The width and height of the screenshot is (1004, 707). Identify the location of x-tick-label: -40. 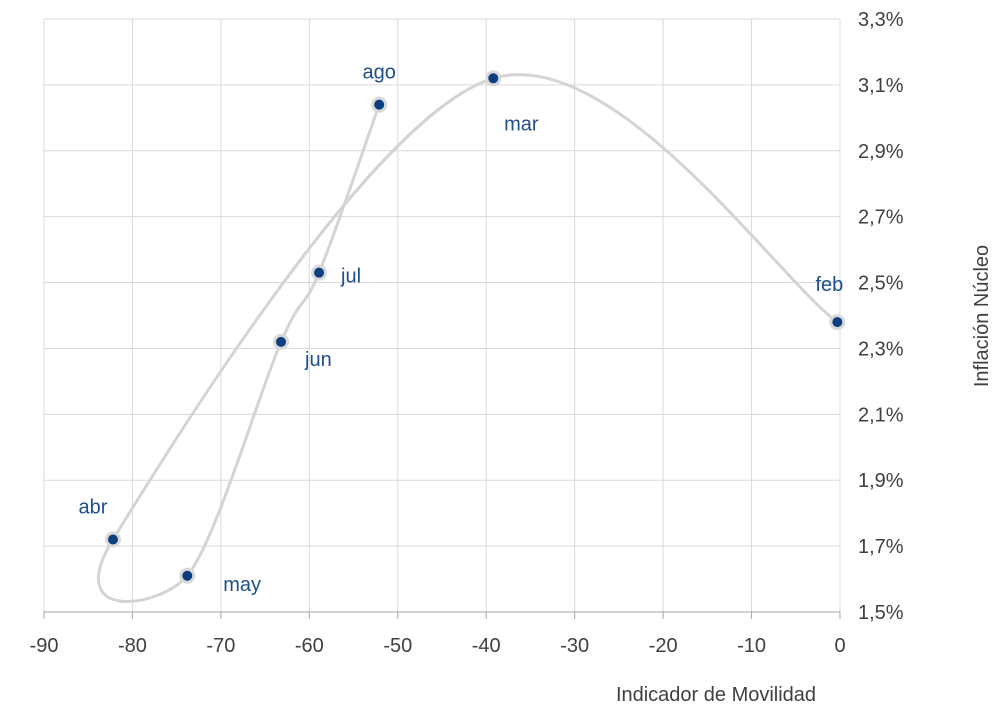
(486, 646).